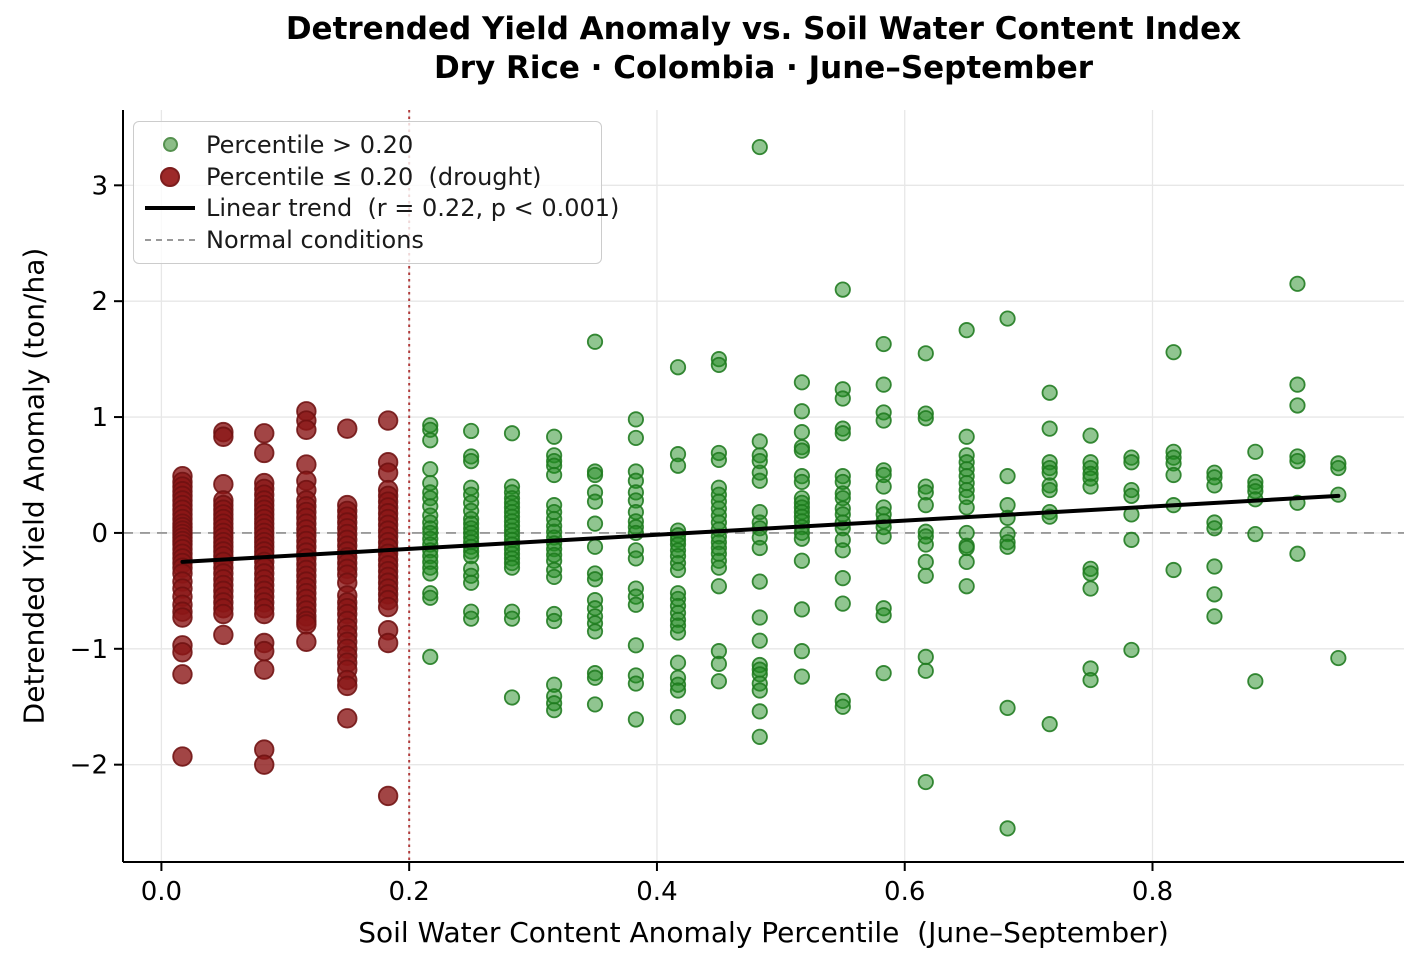 The height and width of the screenshot is (968, 1418). I want to click on trend-line, so click(760, 528).